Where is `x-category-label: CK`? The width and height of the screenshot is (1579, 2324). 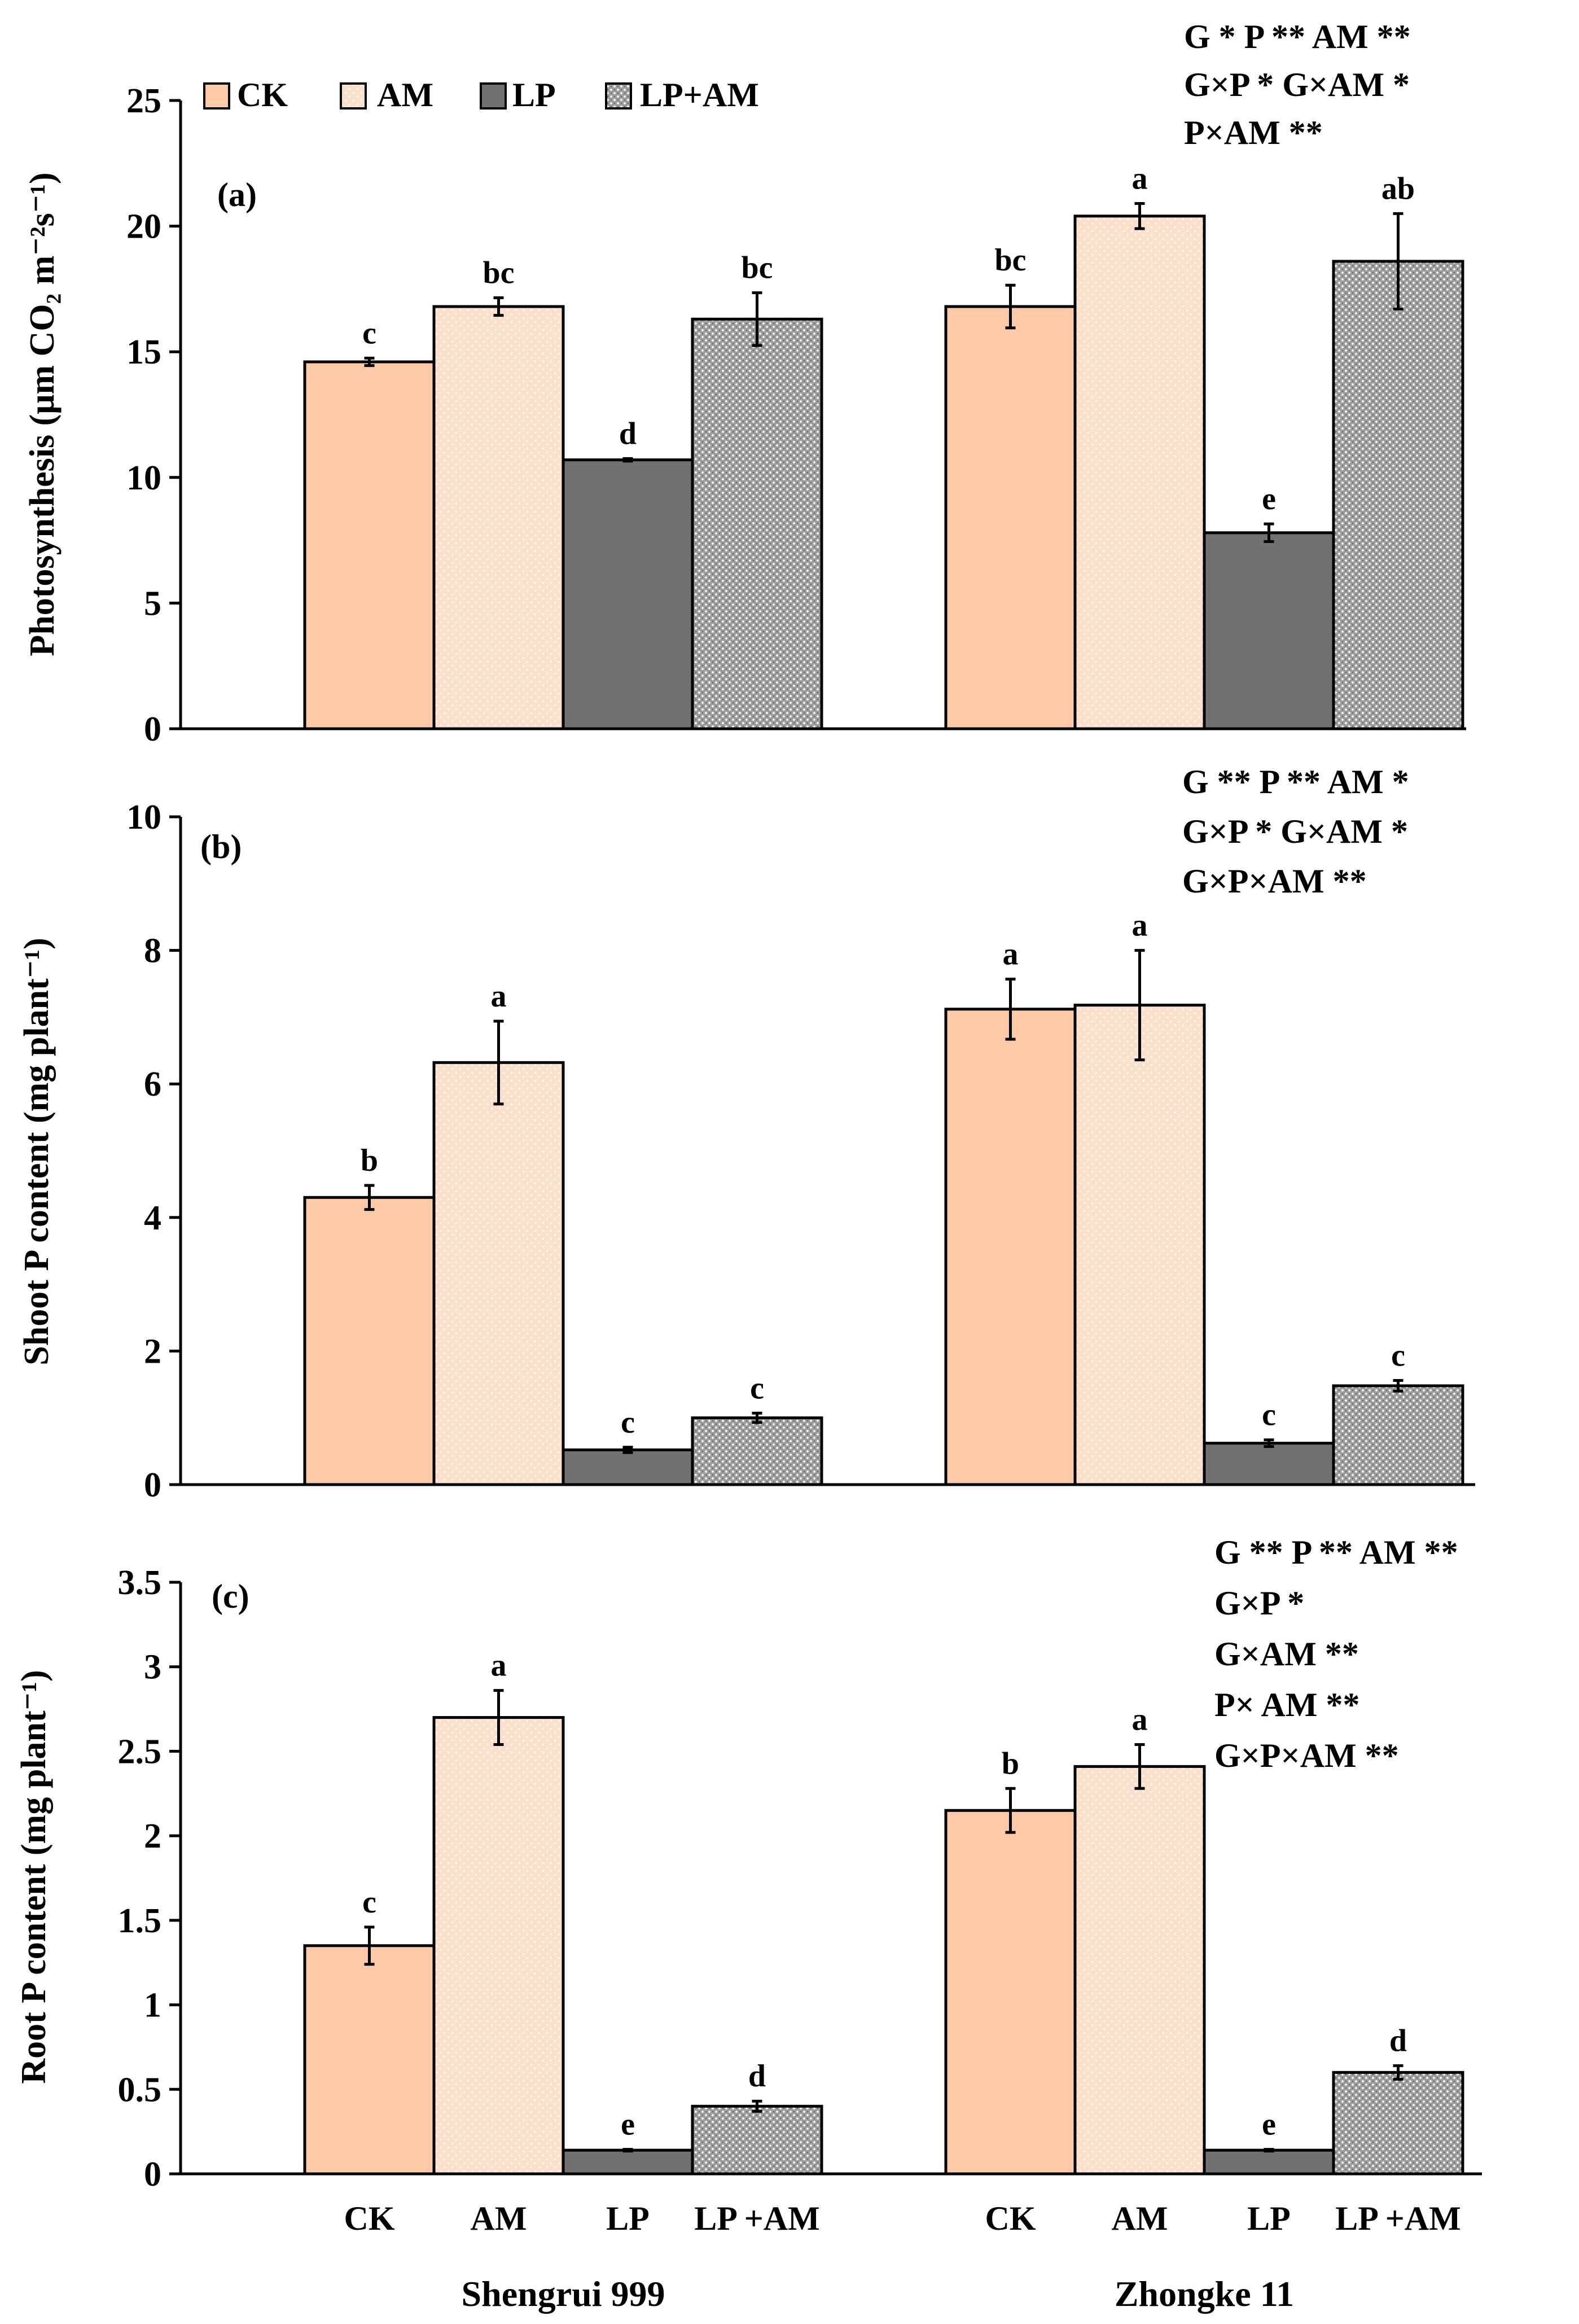
x-category-label: CK is located at coordinates (1010, 2218).